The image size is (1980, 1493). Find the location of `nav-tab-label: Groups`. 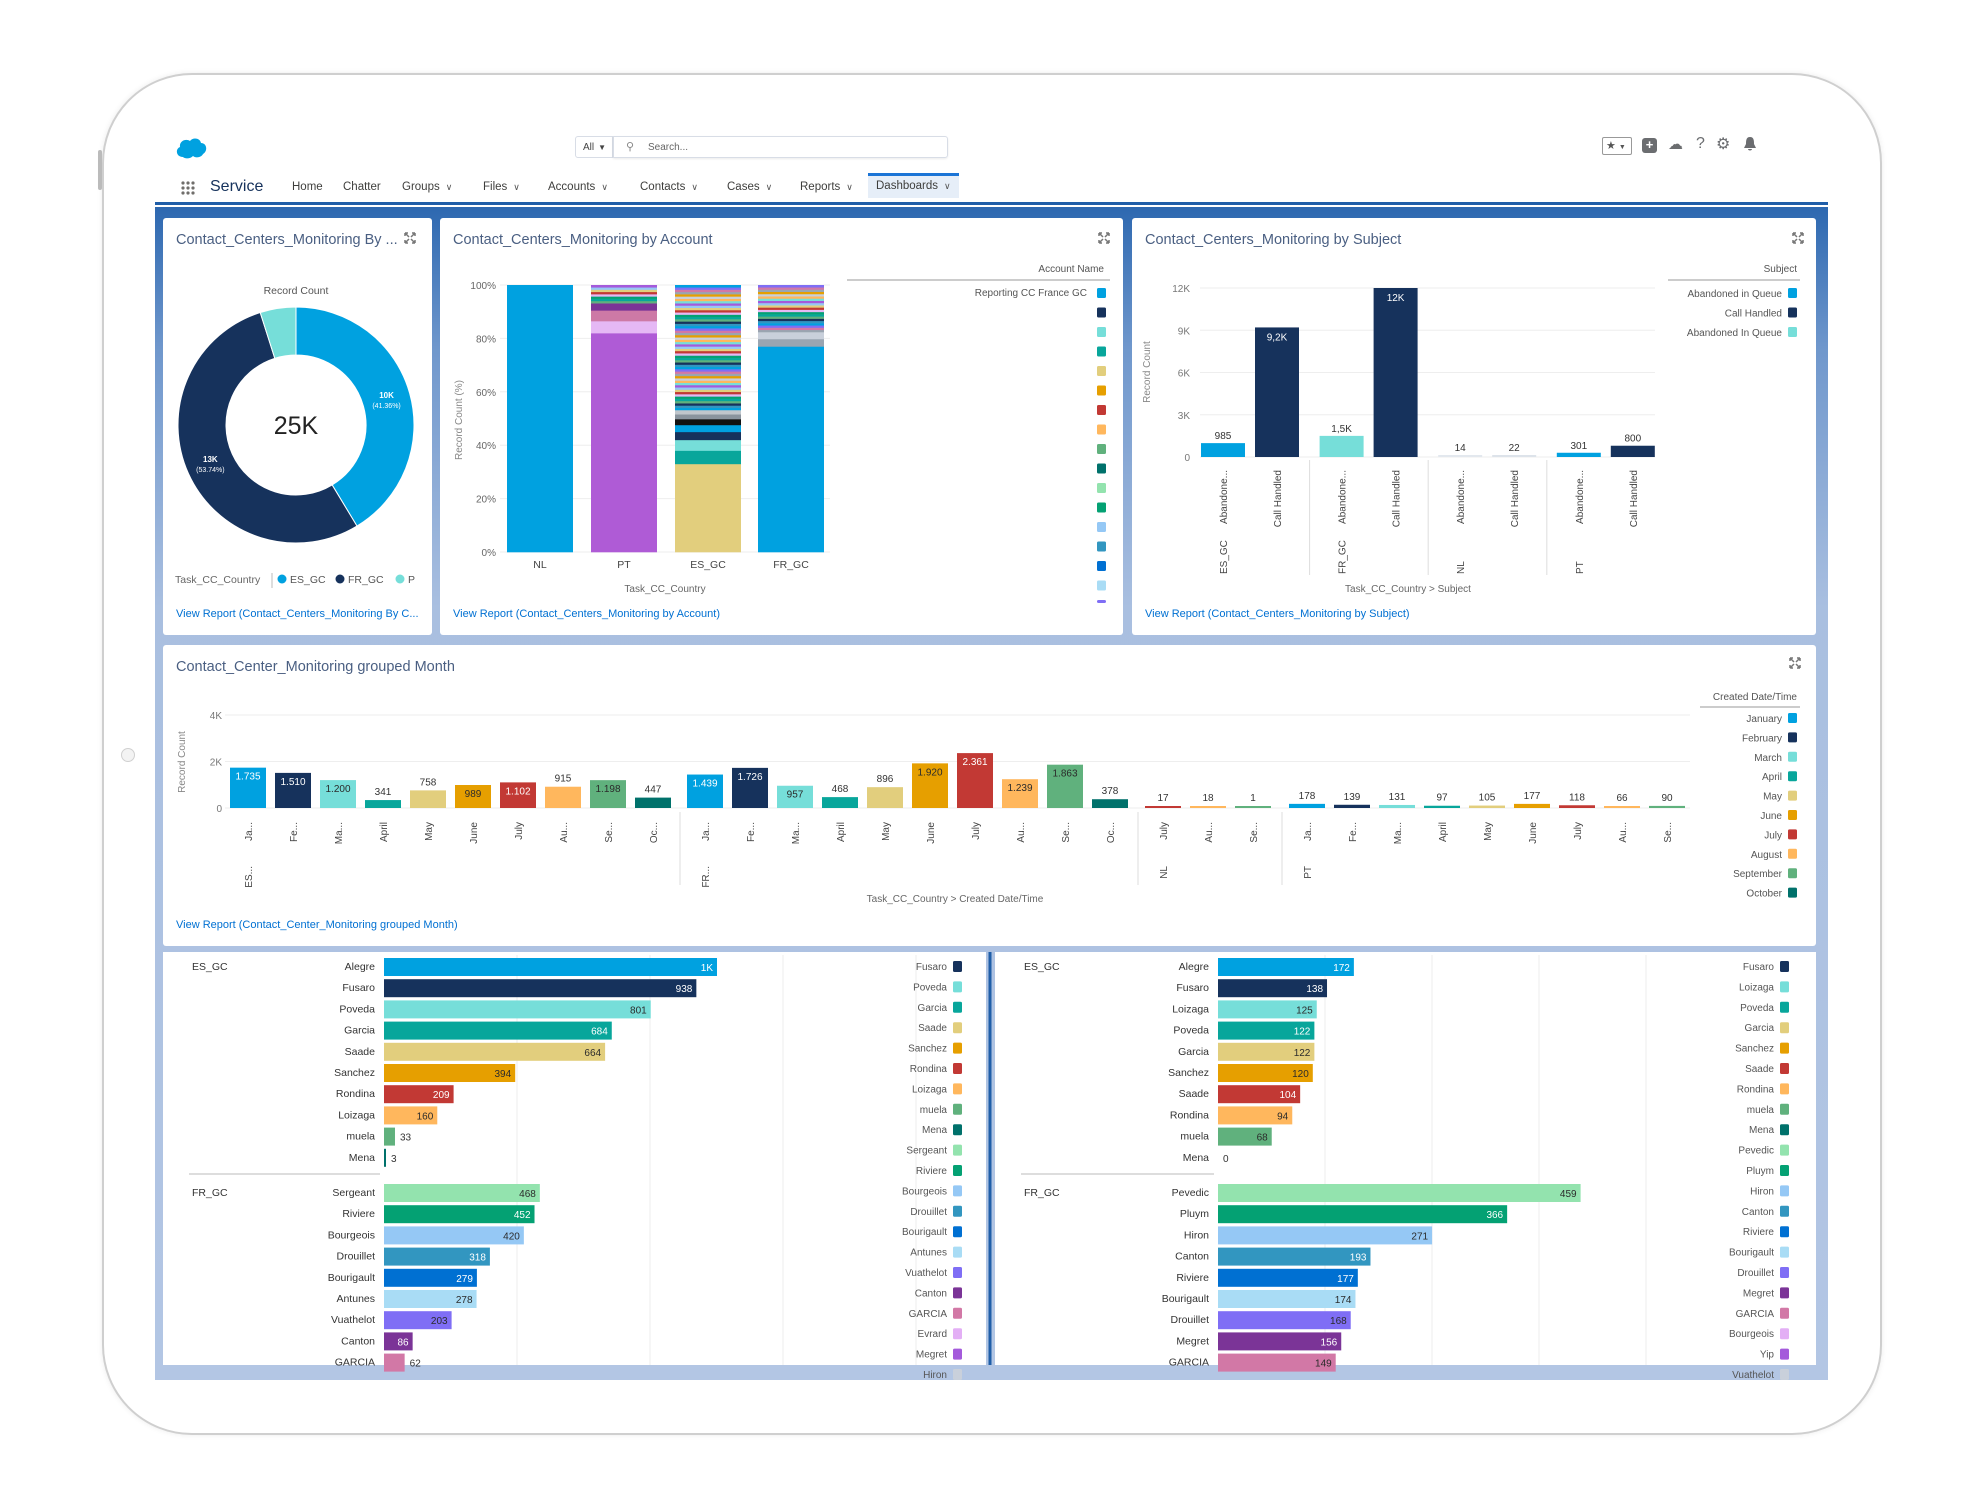

nav-tab-label: Groups is located at coordinates (421, 187).